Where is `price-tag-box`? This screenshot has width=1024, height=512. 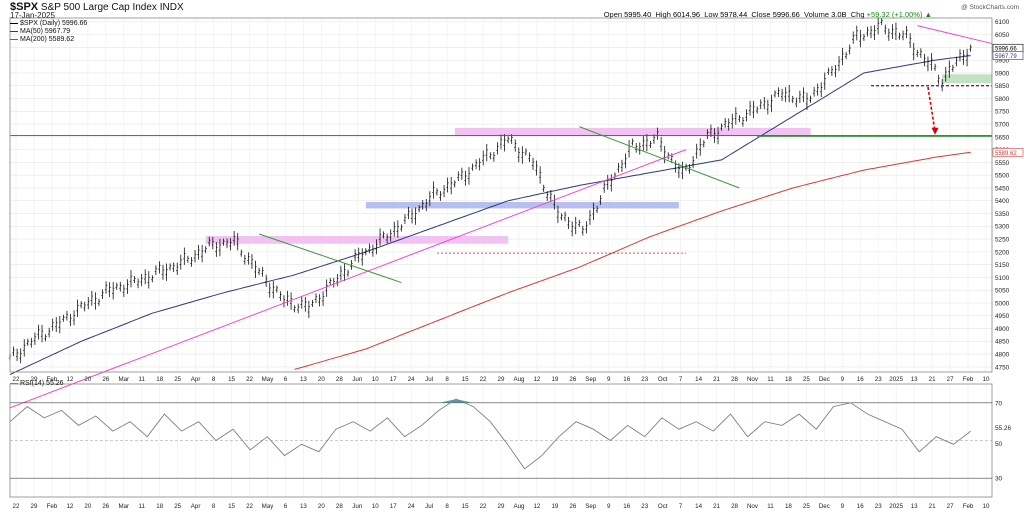
price-tag-box is located at coordinates (1008, 152).